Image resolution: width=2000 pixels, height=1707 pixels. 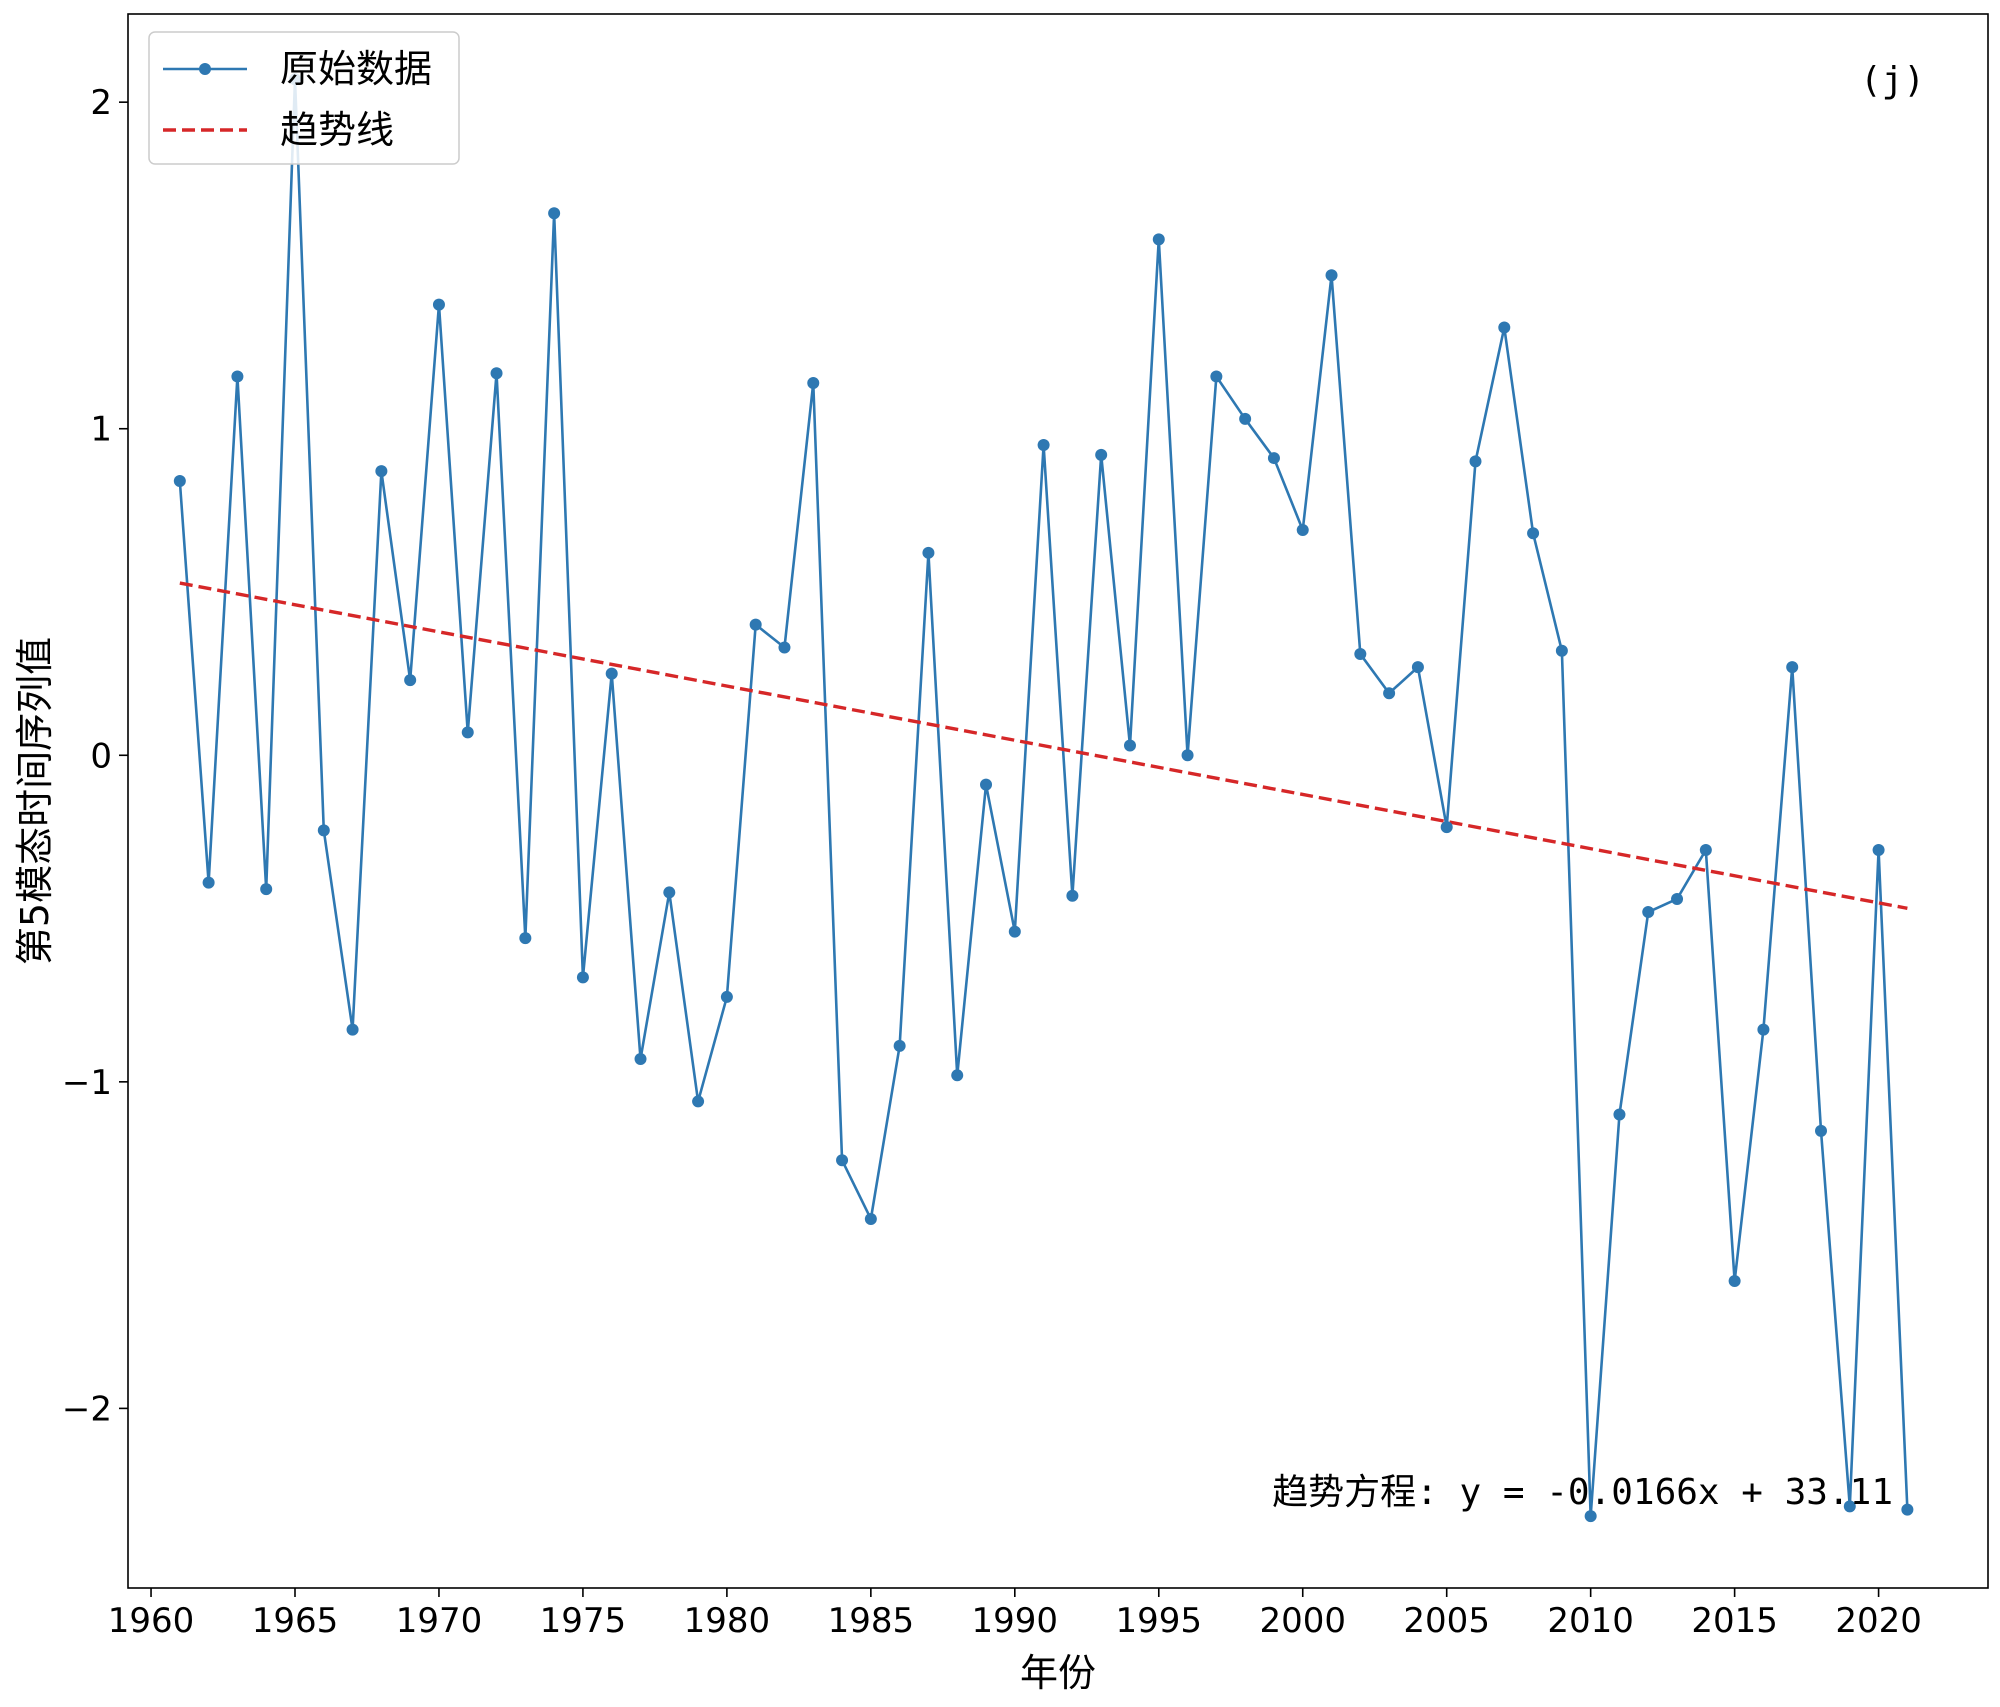 What do you see at coordinates (1159, 1621) in the screenshot?
I see `x-tick-label: 1995` at bounding box center [1159, 1621].